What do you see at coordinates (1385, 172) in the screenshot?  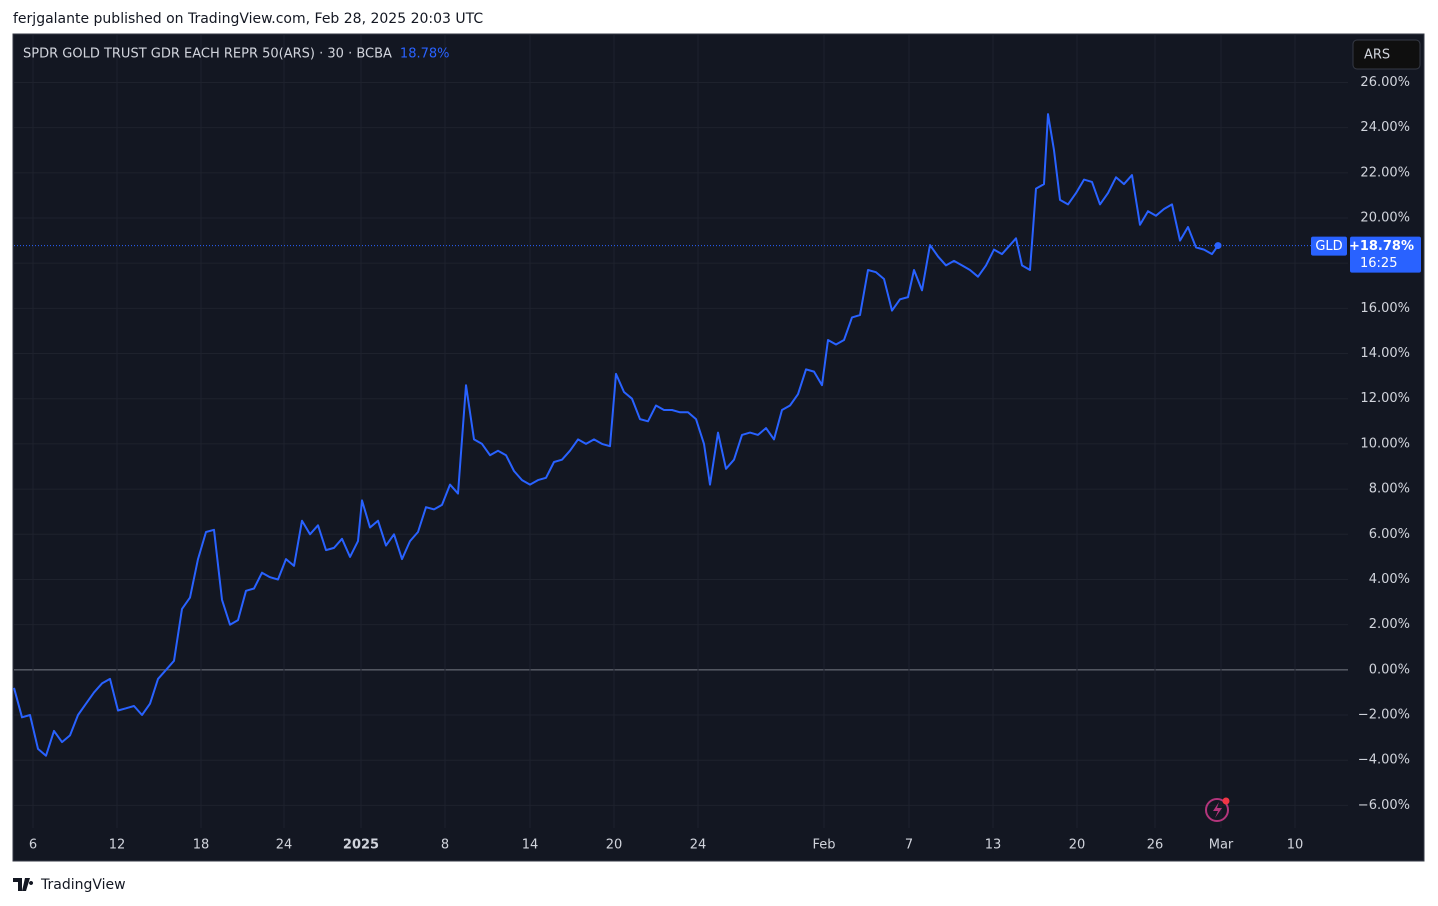 I see `y-tick-label: 22.00%` at bounding box center [1385, 172].